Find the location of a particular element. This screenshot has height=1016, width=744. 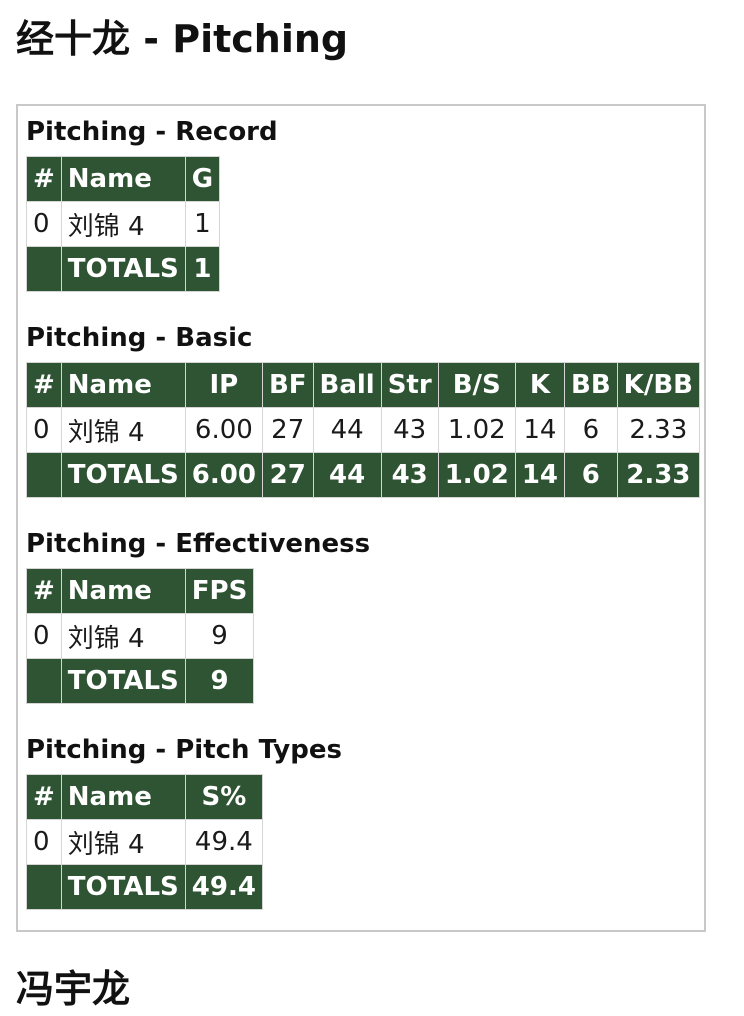

record-heading: Pitching - Record is located at coordinates (152, 132).